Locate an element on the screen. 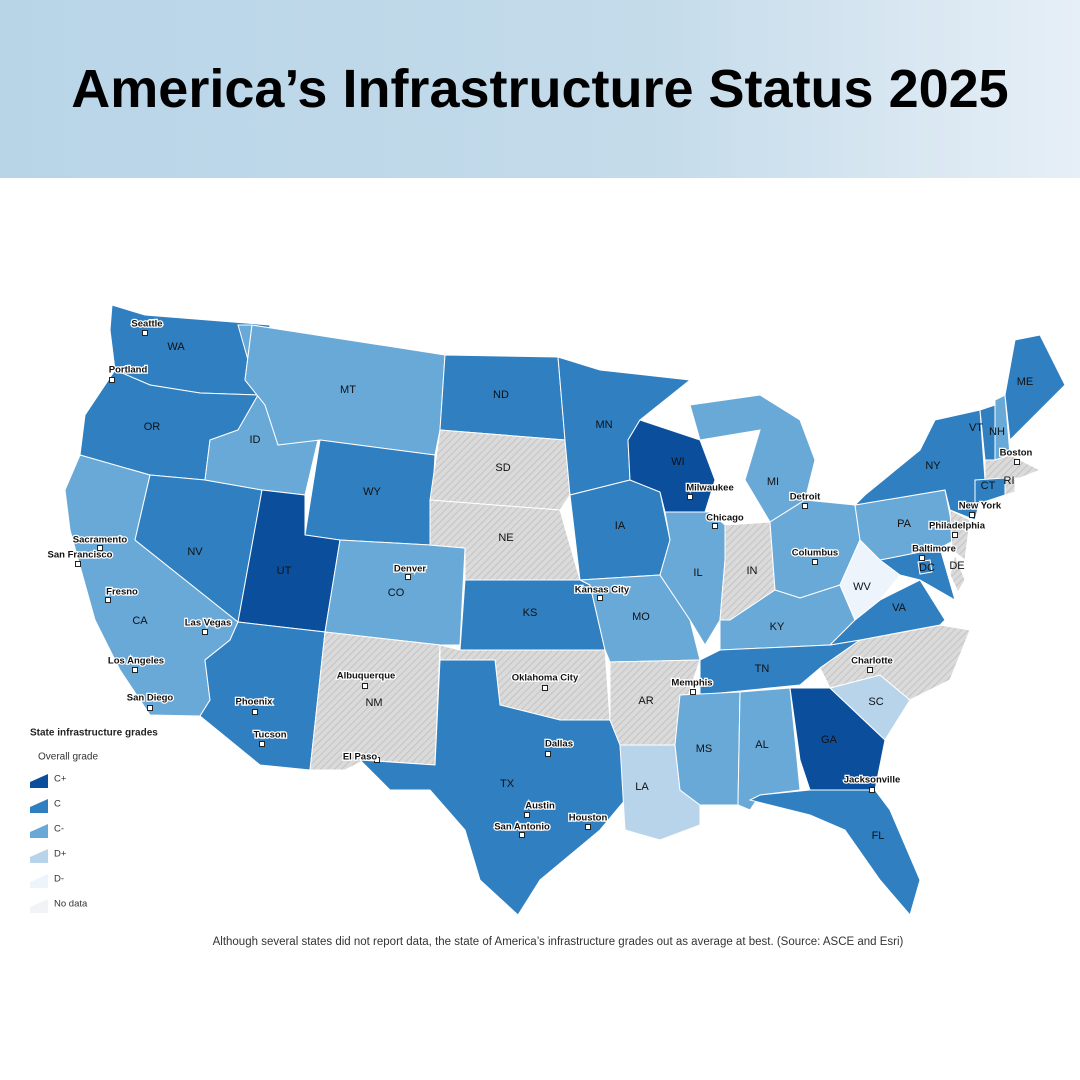 The image size is (1080, 1080). city-label: Seattle is located at coordinates (146, 324).